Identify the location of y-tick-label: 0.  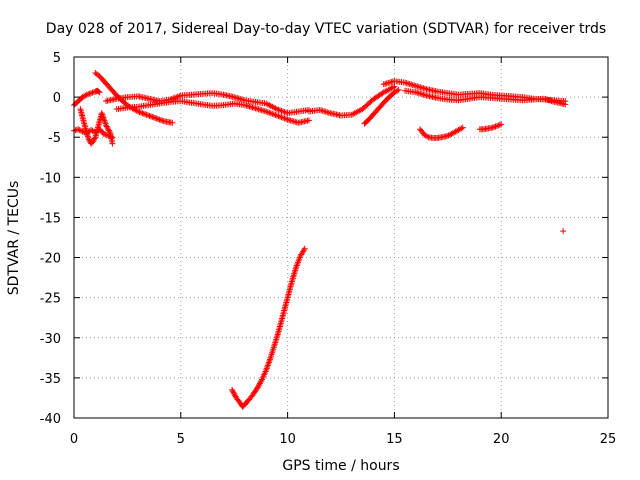
(57, 98).